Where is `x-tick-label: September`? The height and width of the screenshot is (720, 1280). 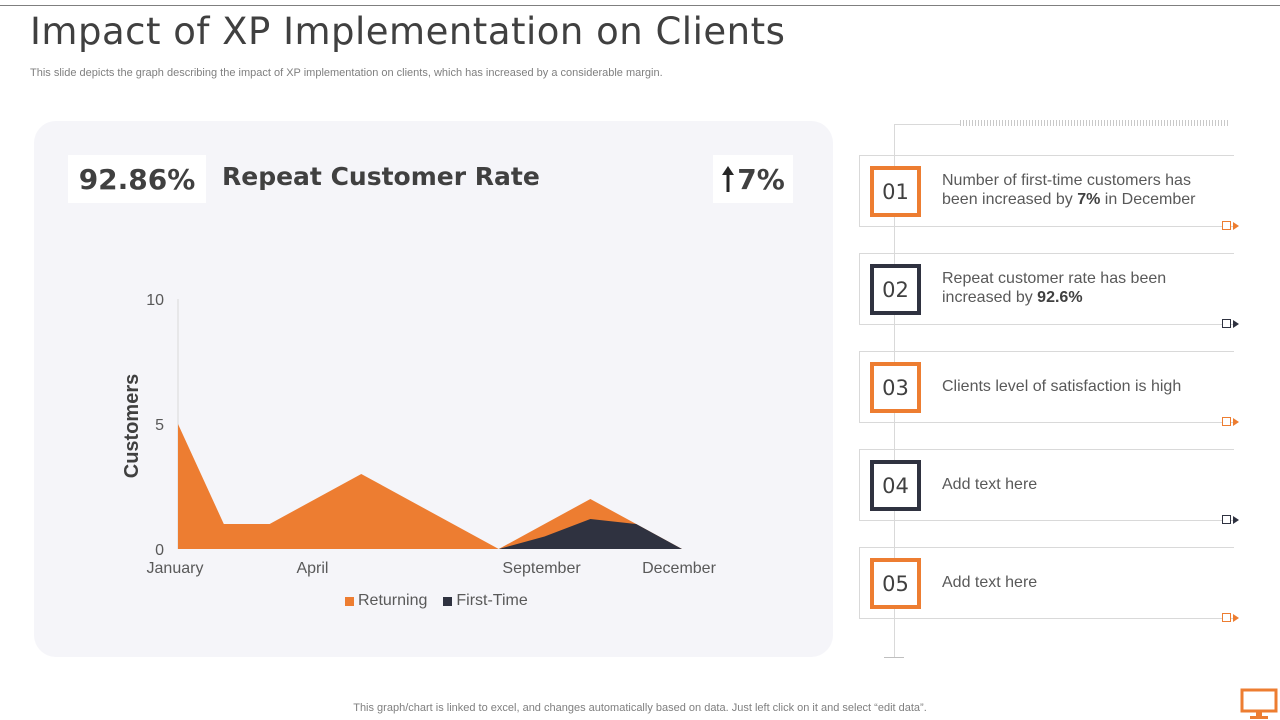
x-tick-label: September is located at coordinates (541, 568).